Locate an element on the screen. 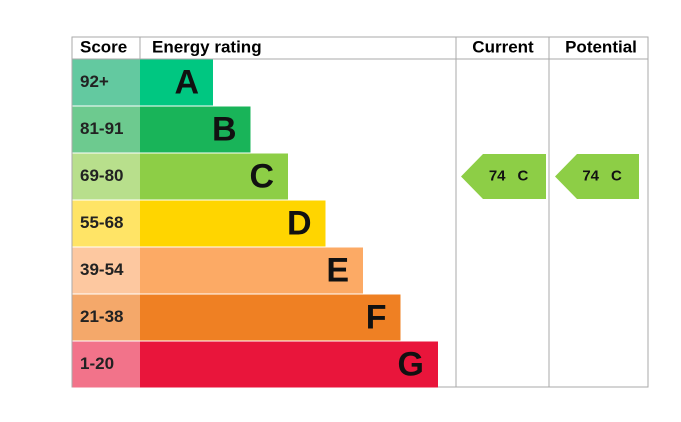  score-label: 21-38 is located at coordinates (101, 316).